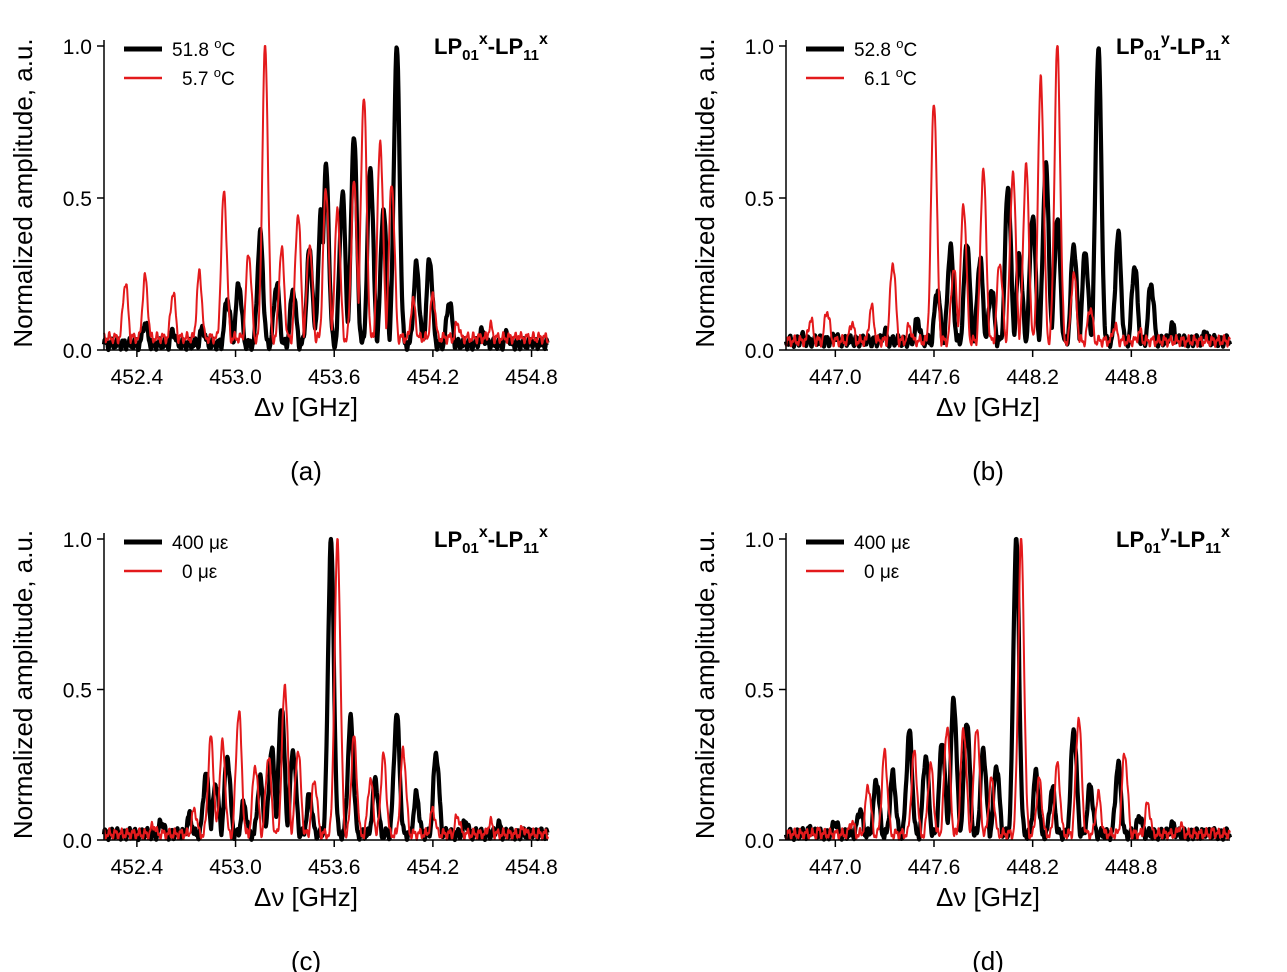  What do you see at coordinates (208, 77) in the screenshot?
I see `legend-label: 5.7 oC` at bounding box center [208, 77].